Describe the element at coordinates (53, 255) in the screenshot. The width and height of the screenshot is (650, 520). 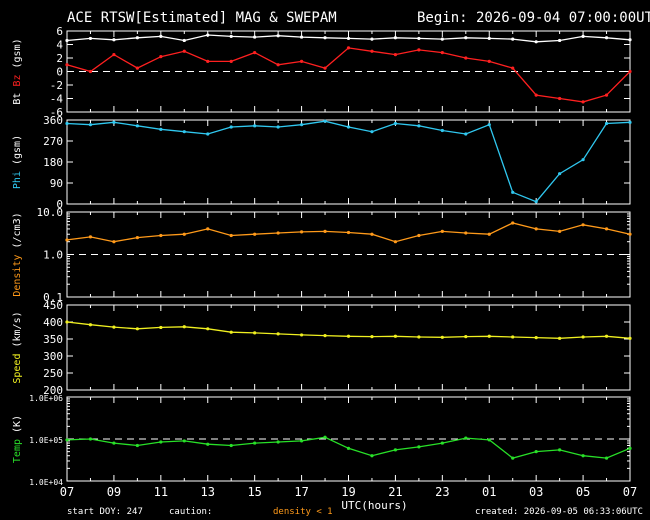
I see `y-tick-label-density: 1.0` at that location.